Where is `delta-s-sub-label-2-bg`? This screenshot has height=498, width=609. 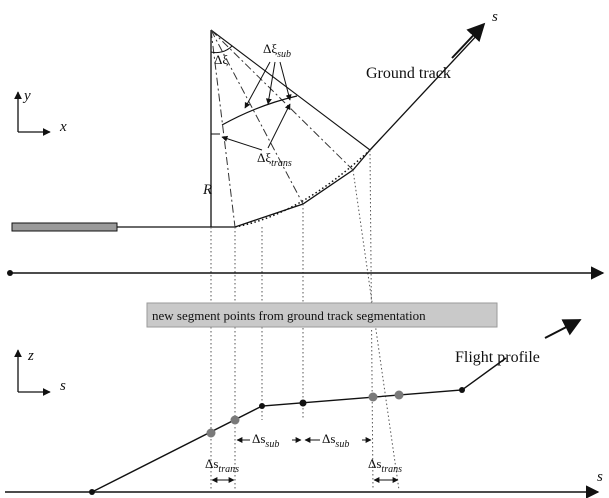
delta-s-sub-label-2-bg is located at coordinates (341, 438).